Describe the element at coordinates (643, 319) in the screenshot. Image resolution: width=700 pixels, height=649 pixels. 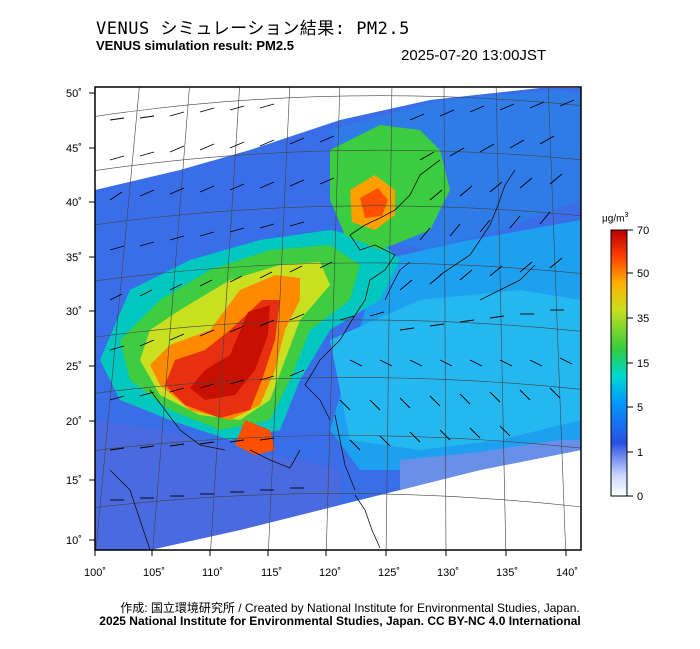
I see `colorbar-tick-35: 35` at that location.